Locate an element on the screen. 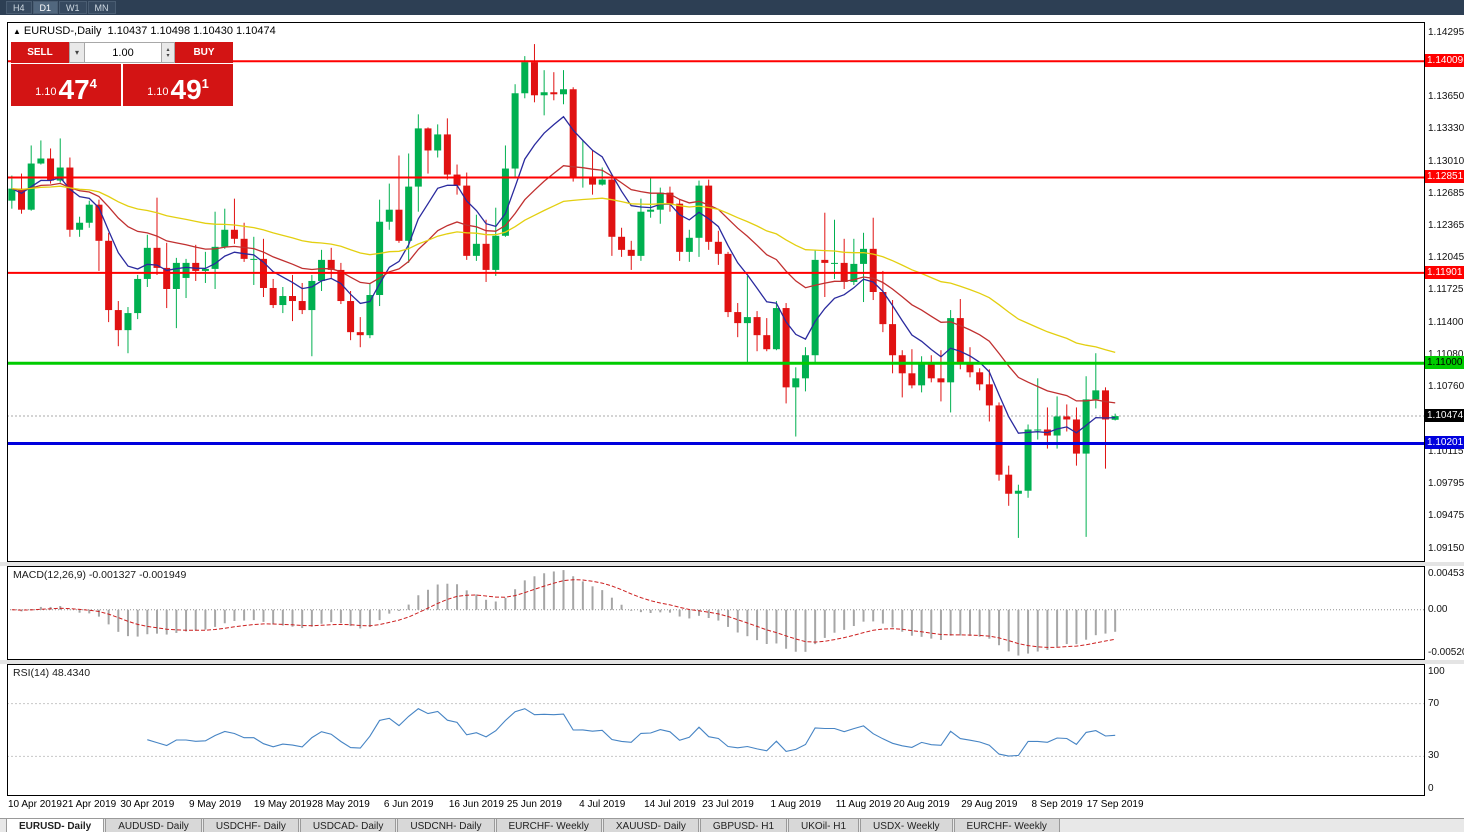 This screenshot has width=1464, height=832. date-tick-label: 25 Jun 2019 is located at coordinates (534, 804).